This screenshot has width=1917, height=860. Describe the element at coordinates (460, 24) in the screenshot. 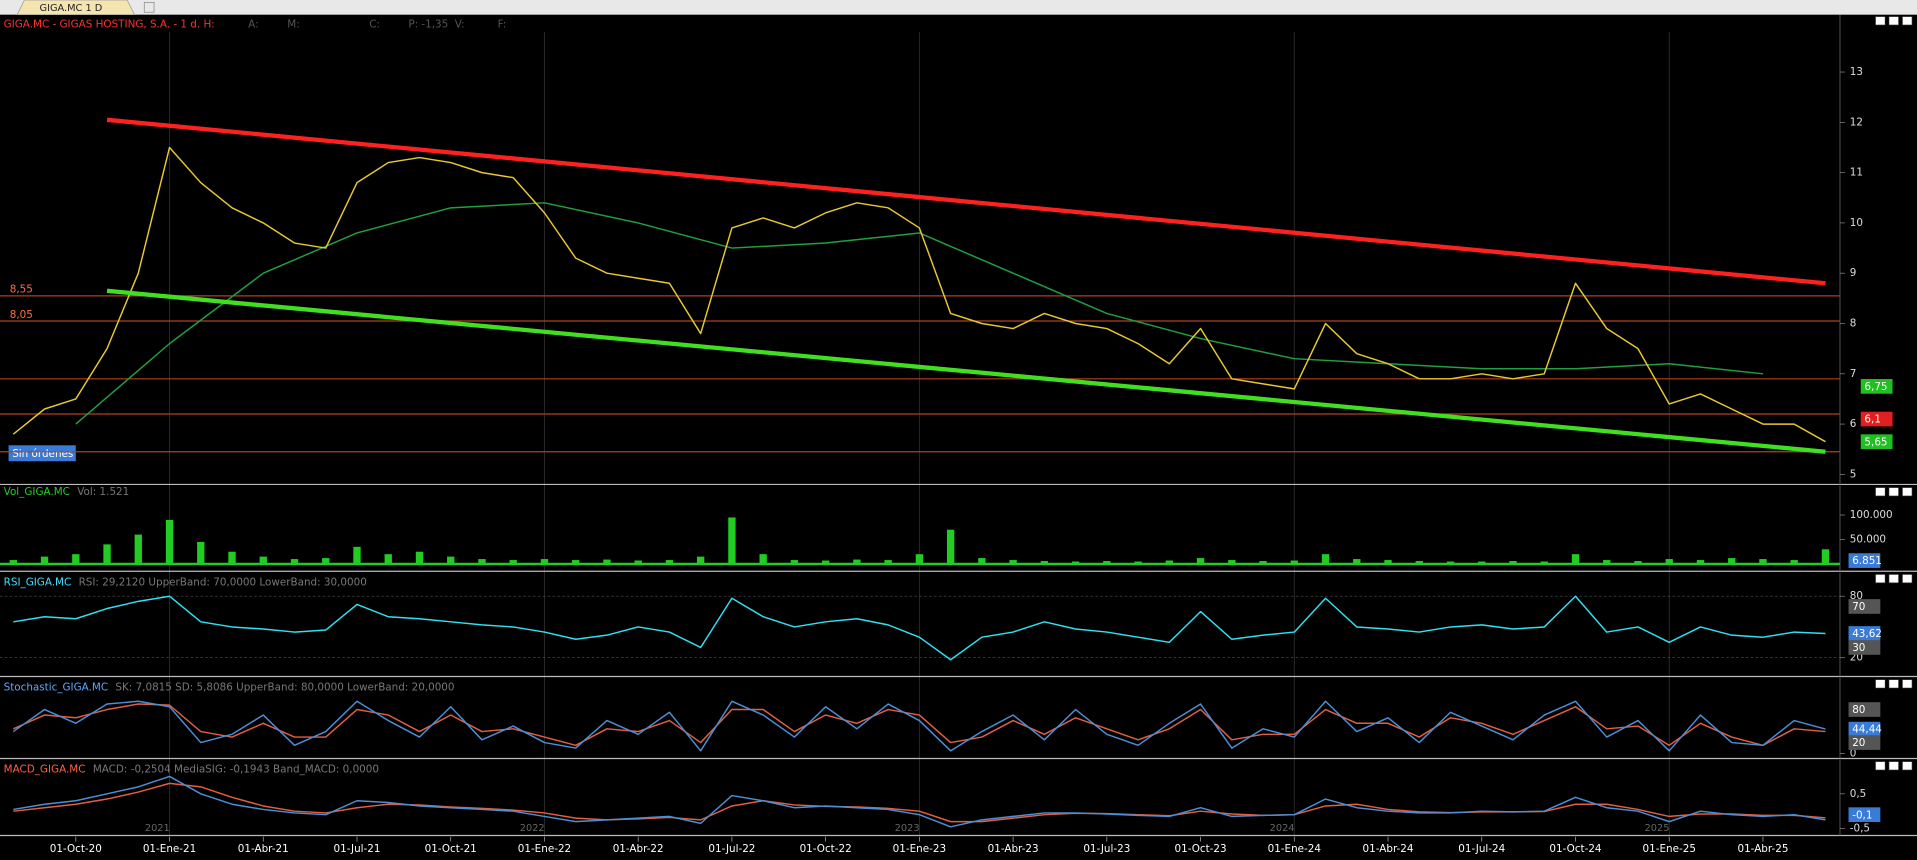

I see `header-field: V:` at that location.